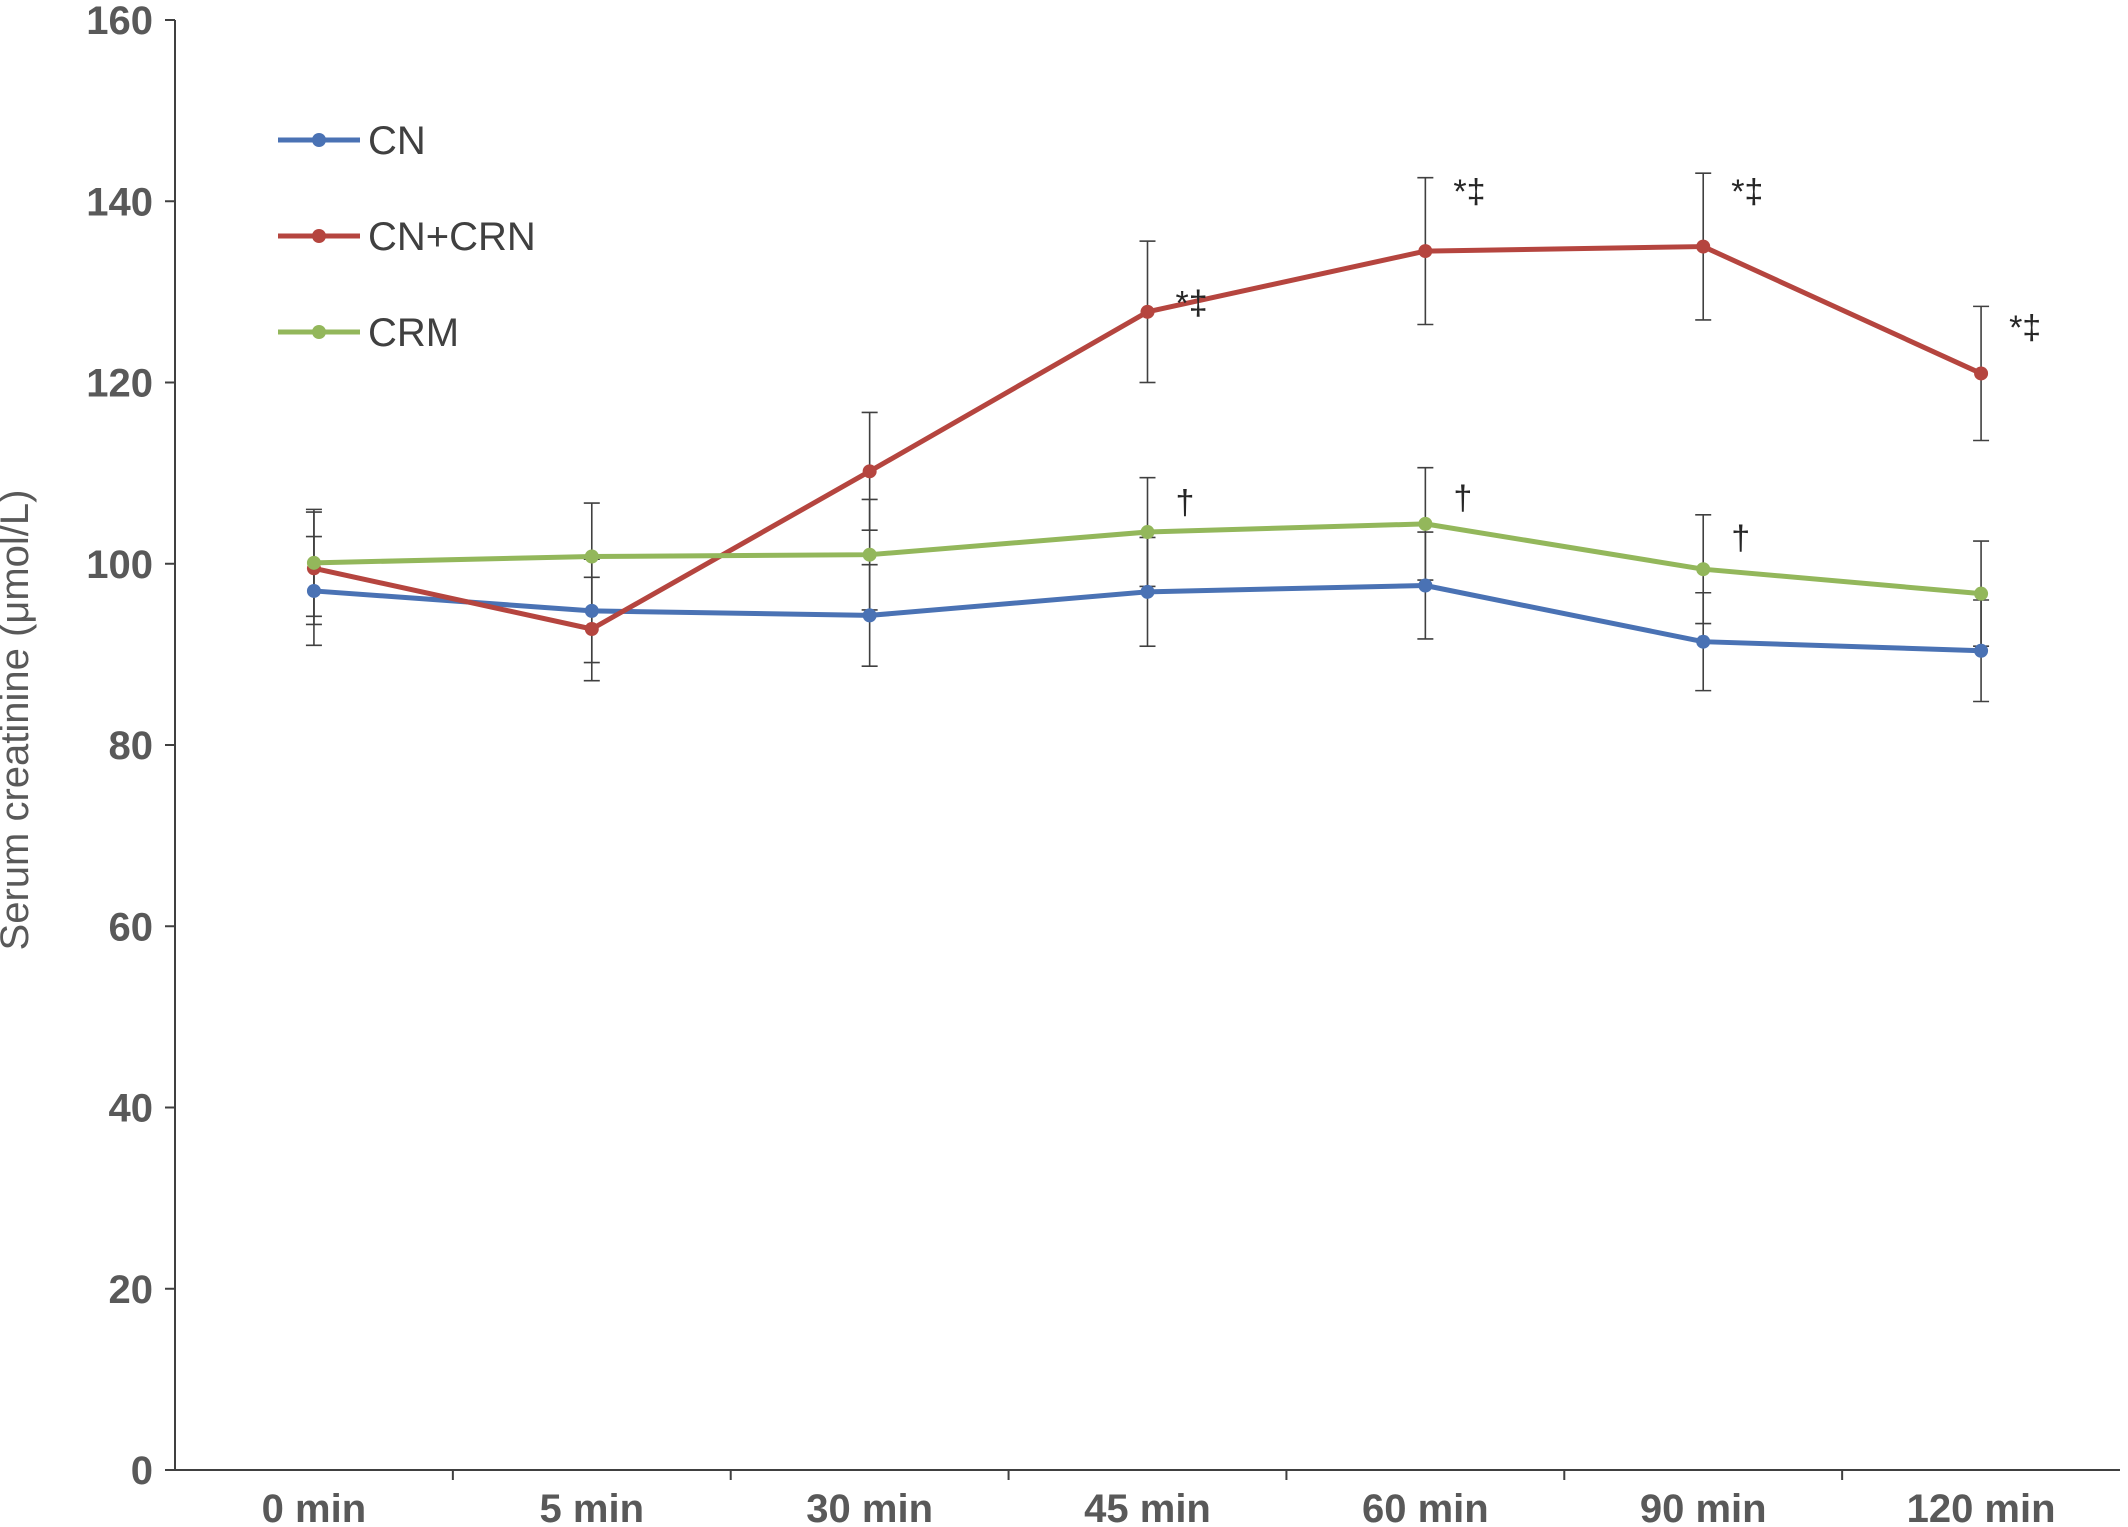 This screenshot has width=2128, height=1527. What do you see at coordinates (18, 720) in the screenshot?
I see `y-axis-title: Serum creatinine (μmol/L)` at bounding box center [18, 720].